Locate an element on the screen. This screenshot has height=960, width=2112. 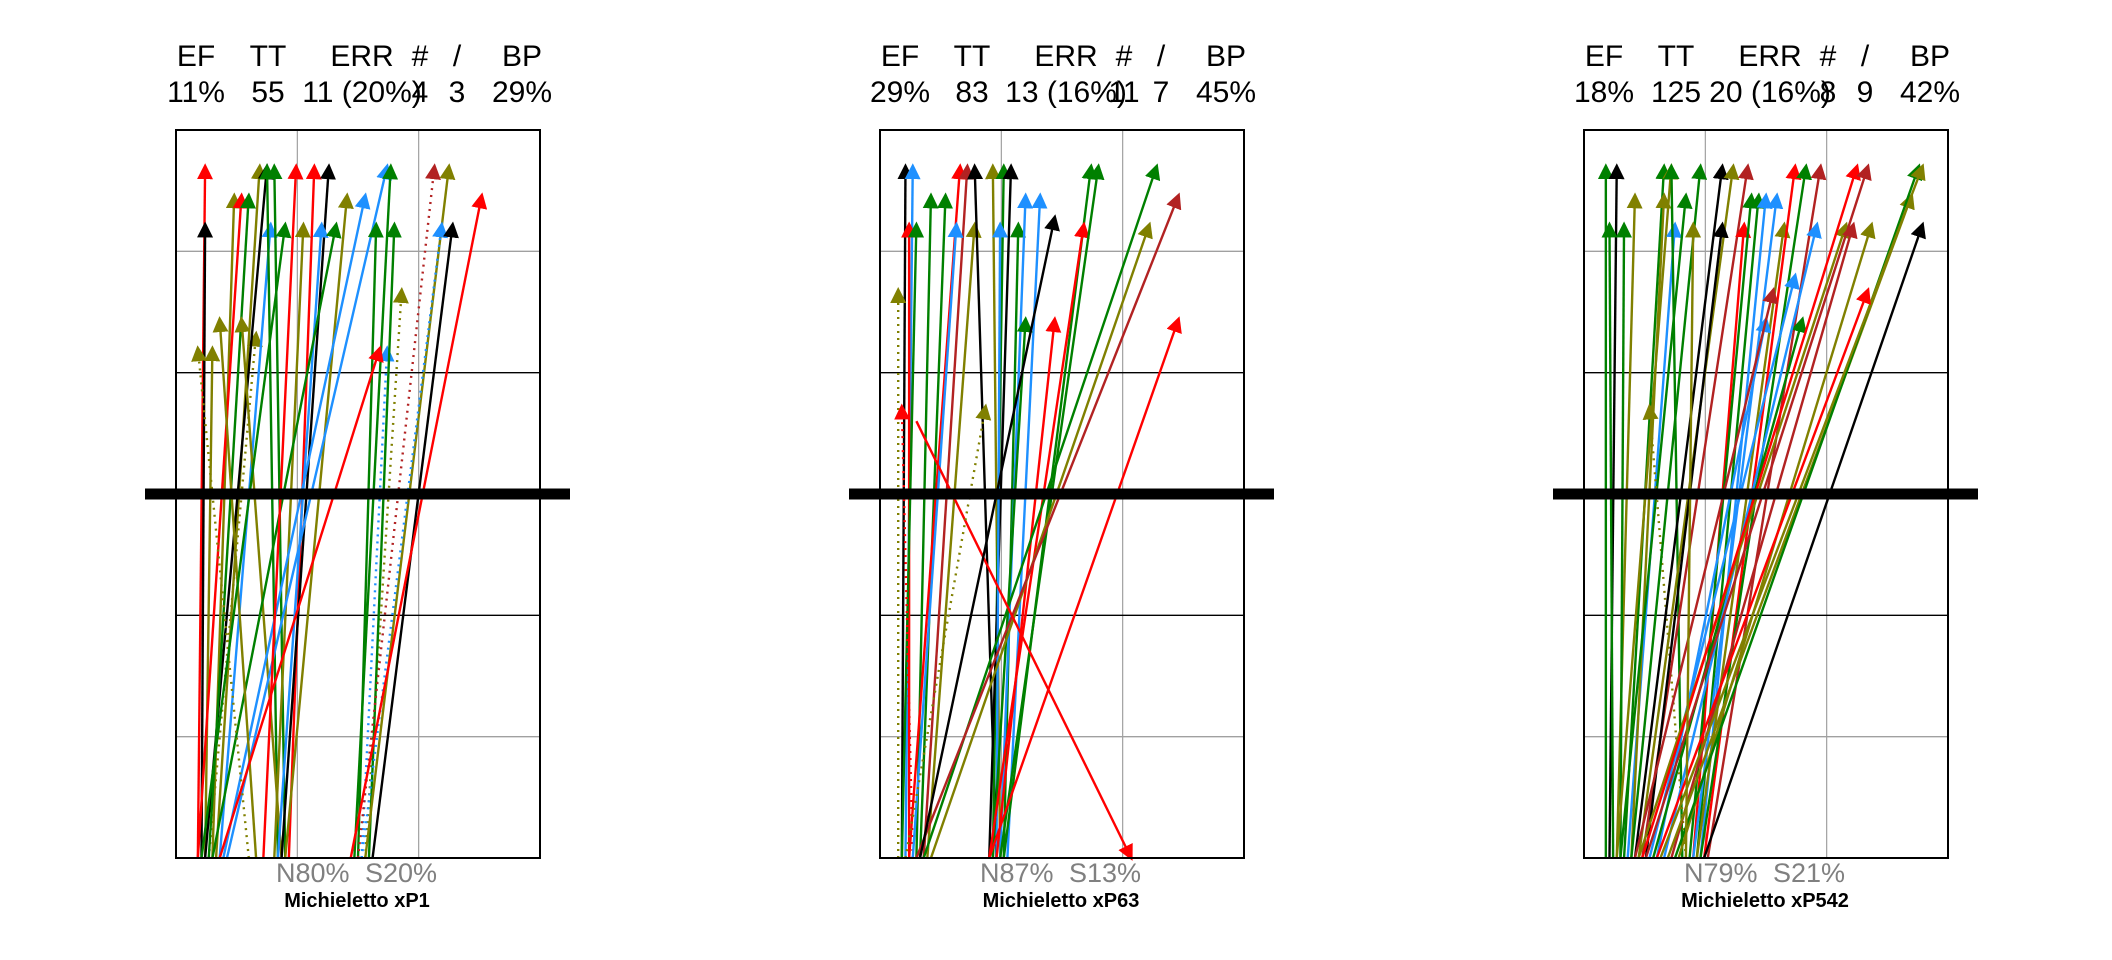
stat-value-ef: 11% is located at coordinates (196, 92).